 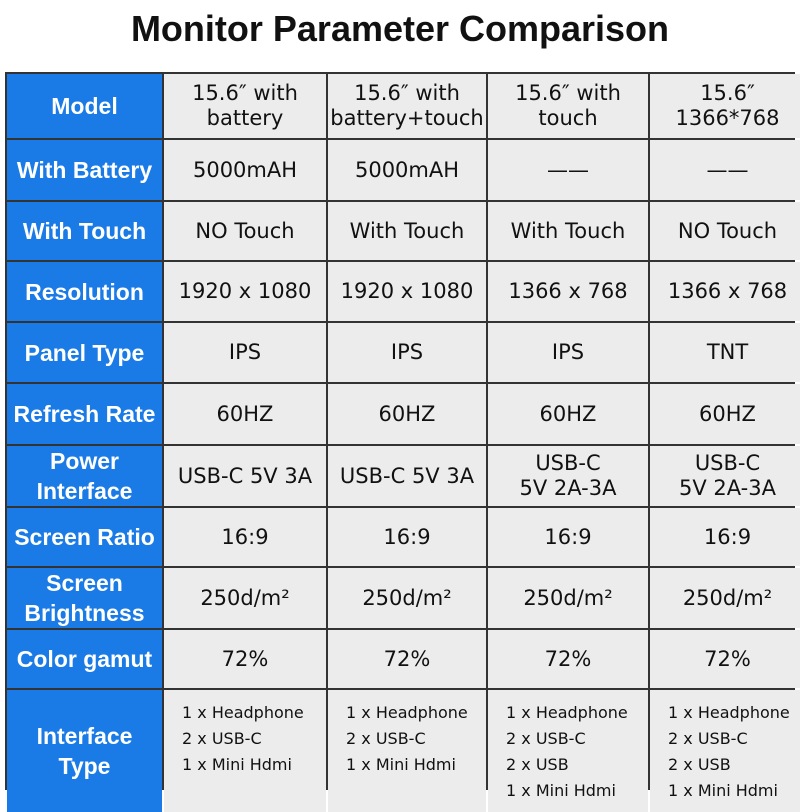 What do you see at coordinates (727, 118) in the screenshot?
I see `cell-line: 1366*768` at bounding box center [727, 118].